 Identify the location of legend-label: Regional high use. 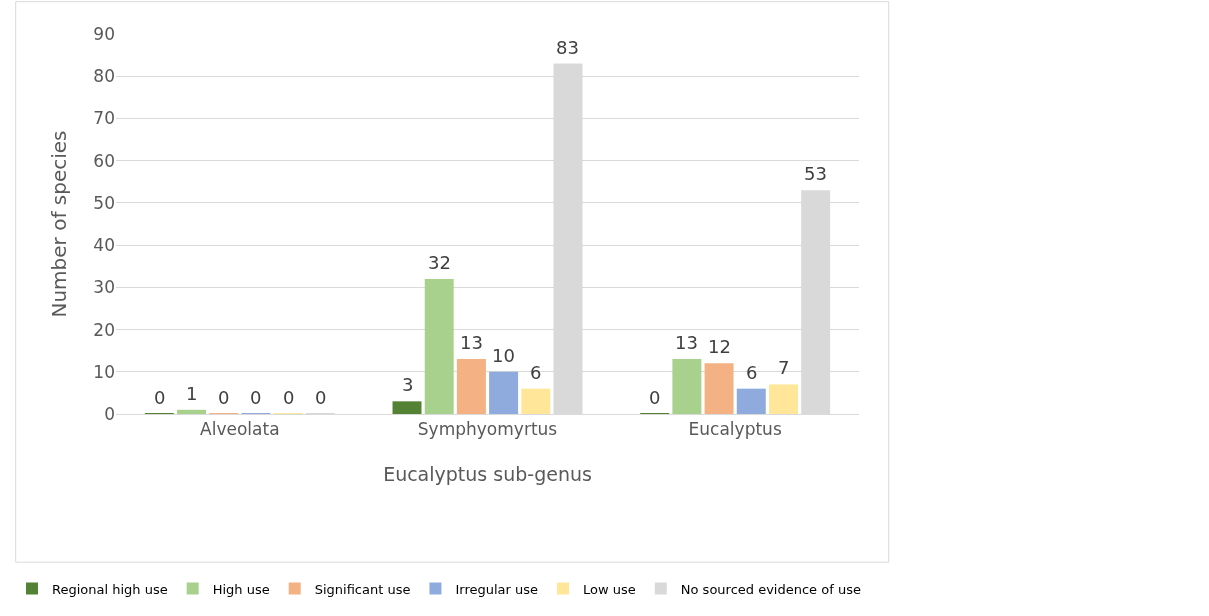
(109, 589).